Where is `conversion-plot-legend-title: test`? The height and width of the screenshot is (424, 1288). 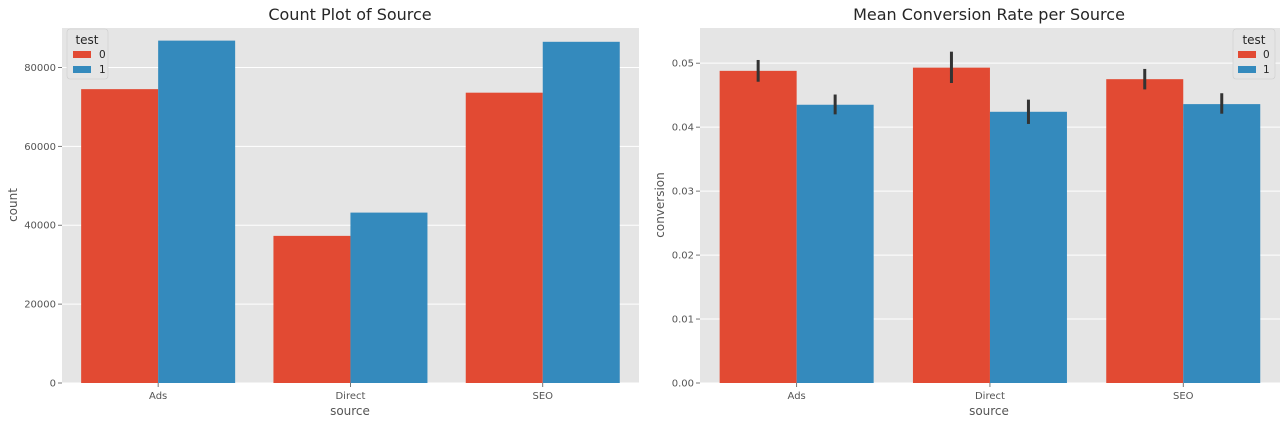 conversion-plot-legend-title: test is located at coordinates (1253, 40).